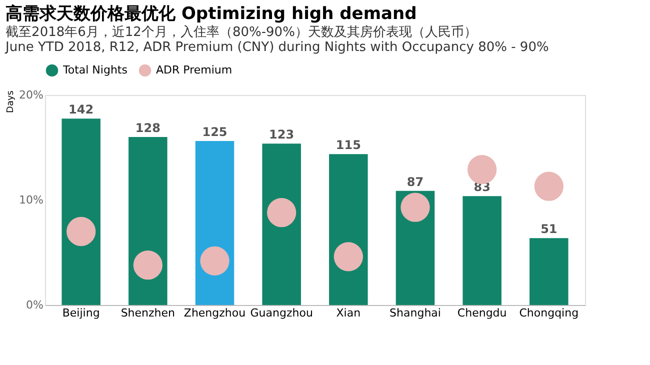 The image size is (650, 365). Describe the element at coordinates (194, 69) in the screenshot. I see `legend-label: ADR Premium` at that location.